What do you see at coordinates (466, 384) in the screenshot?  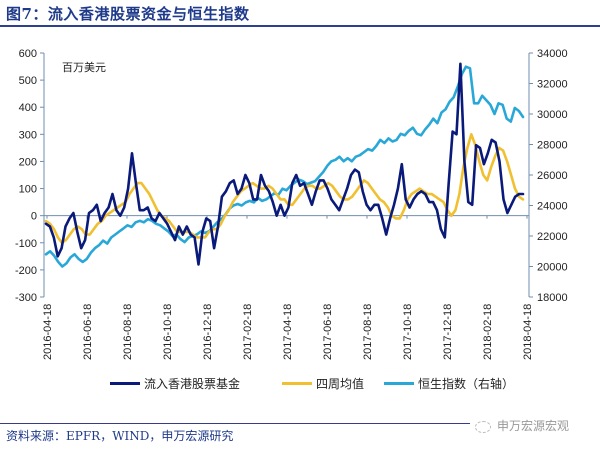 I see `legend-label-hsi: 恒生指数（右轴）` at bounding box center [466, 384].